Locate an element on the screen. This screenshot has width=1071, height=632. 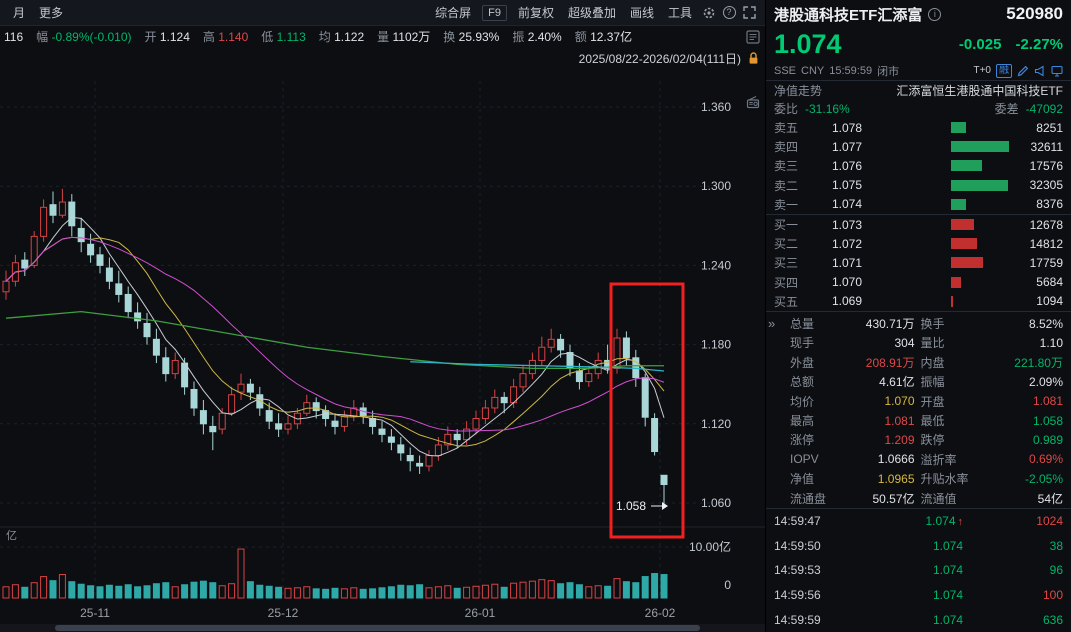
stat-value: 1.081 is located at coordinates (1047, 401).